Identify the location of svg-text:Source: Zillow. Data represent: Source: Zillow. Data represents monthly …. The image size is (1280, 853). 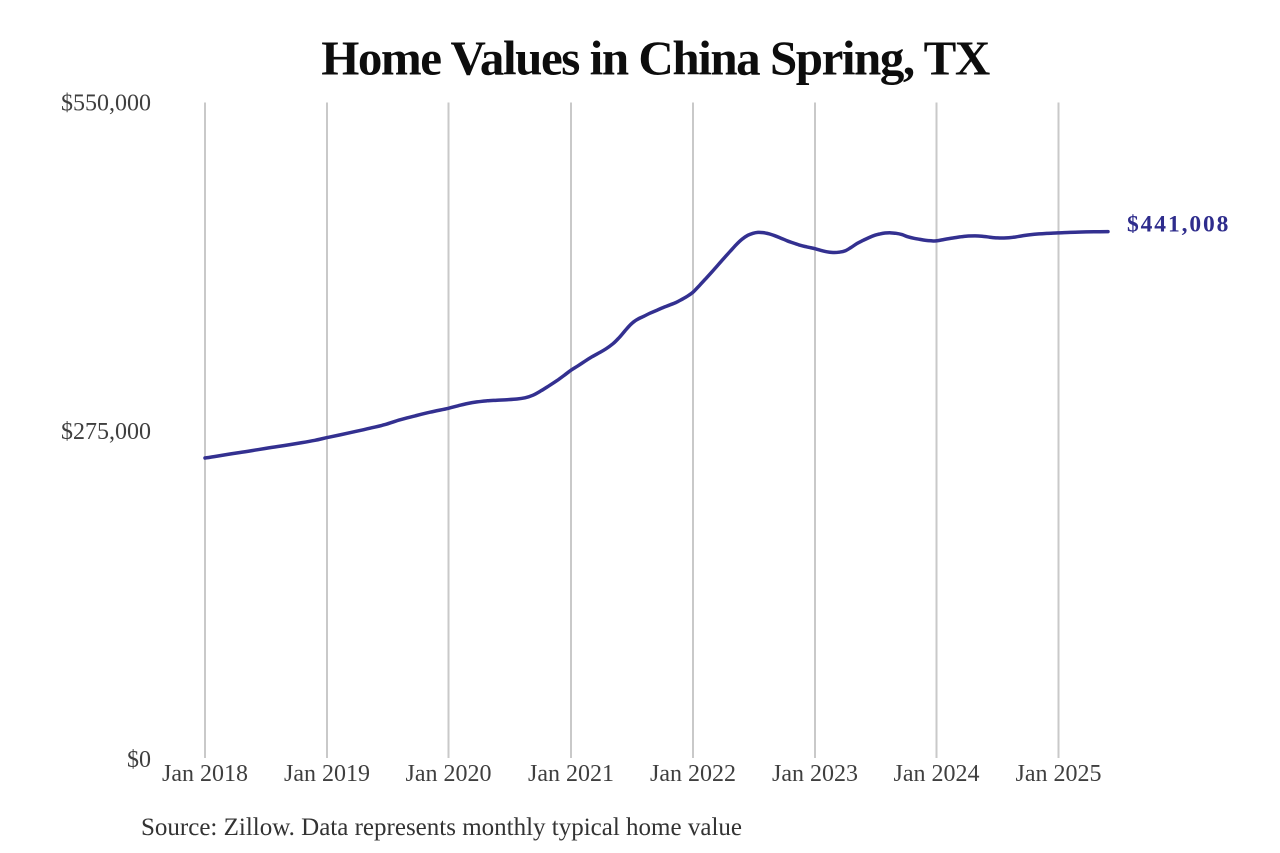
(441, 827).